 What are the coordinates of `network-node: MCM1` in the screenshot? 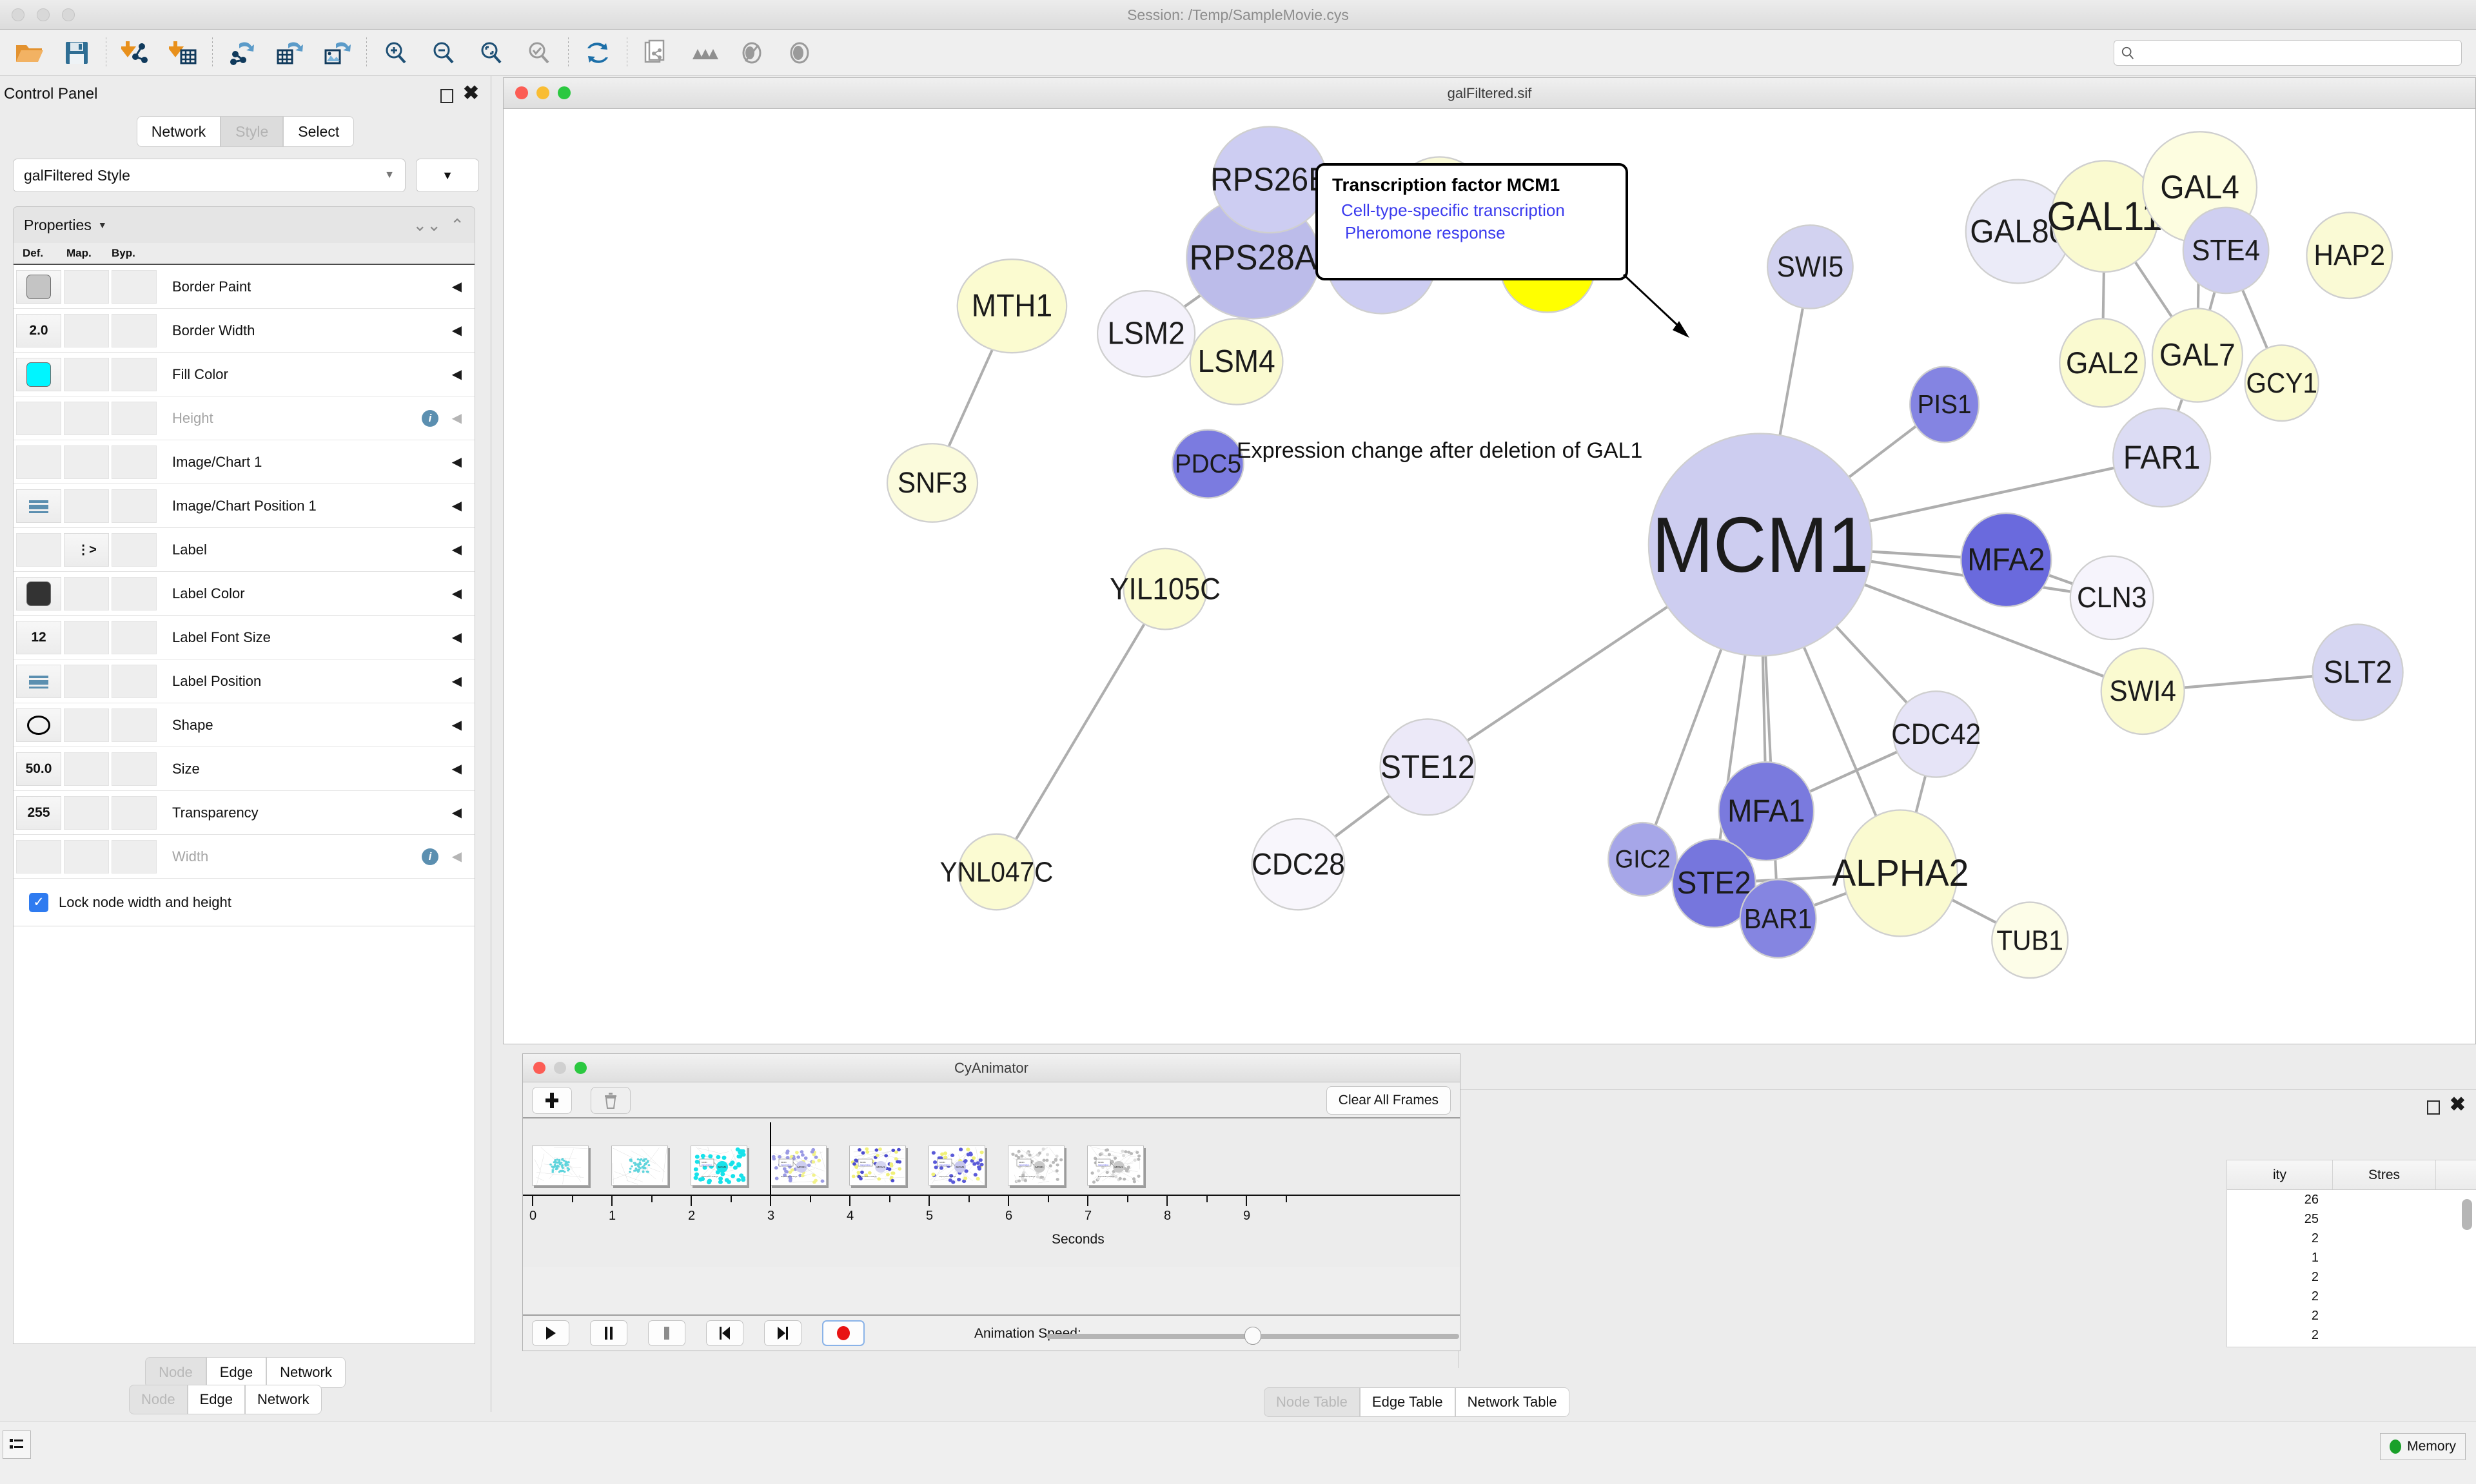 It's located at (1760, 545).